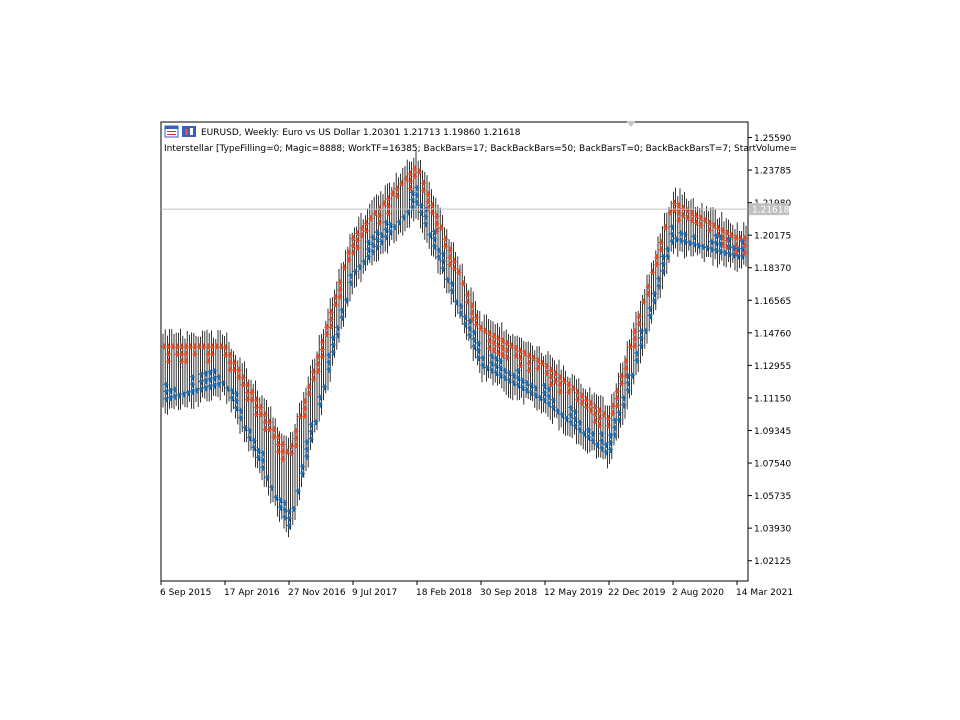 This screenshot has width=960, height=720. Describe the element at coordinates (631, 124) in the screenshot. I see `shift-marker-icon` at that location.